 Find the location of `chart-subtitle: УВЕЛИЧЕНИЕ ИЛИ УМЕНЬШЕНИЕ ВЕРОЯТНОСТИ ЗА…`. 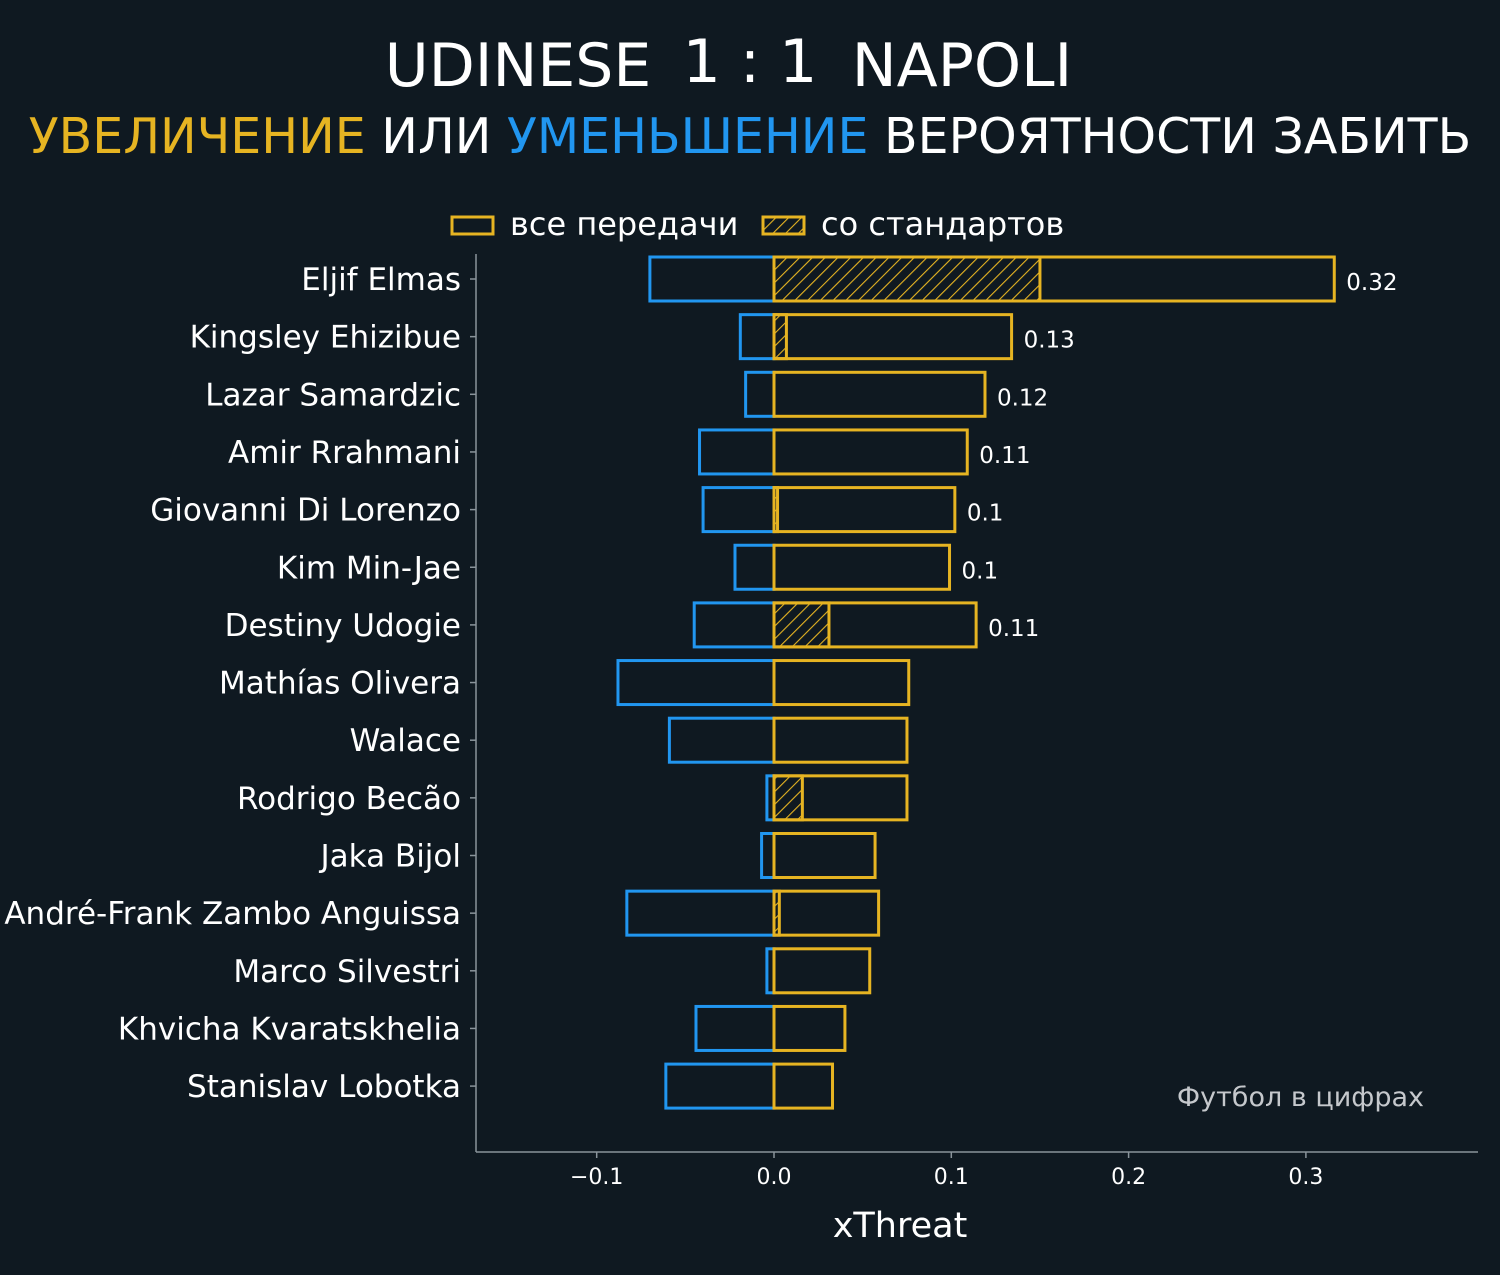

chart-subtitle: УВЕЛИЧЕНИЕ ИЛИ УМЕНЬШЕНИЕ ВЕРОЯТНОСТИ ЗА… is located at coordinates (750, 136).